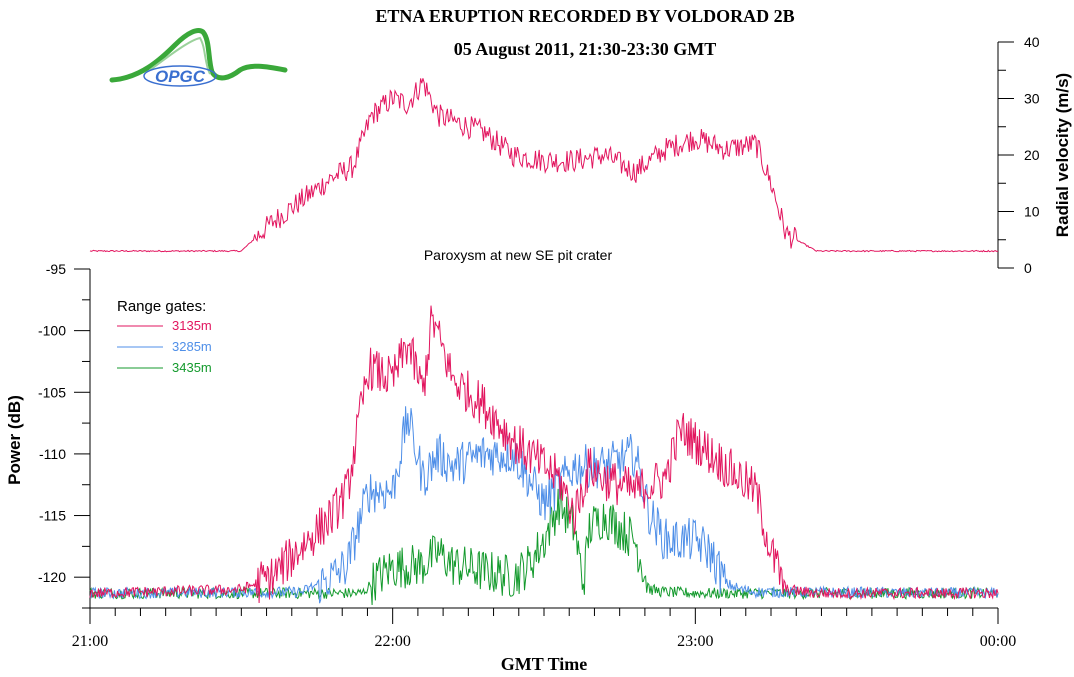  I want to click on power-axis-title: Power (dB), so click(14, 440).